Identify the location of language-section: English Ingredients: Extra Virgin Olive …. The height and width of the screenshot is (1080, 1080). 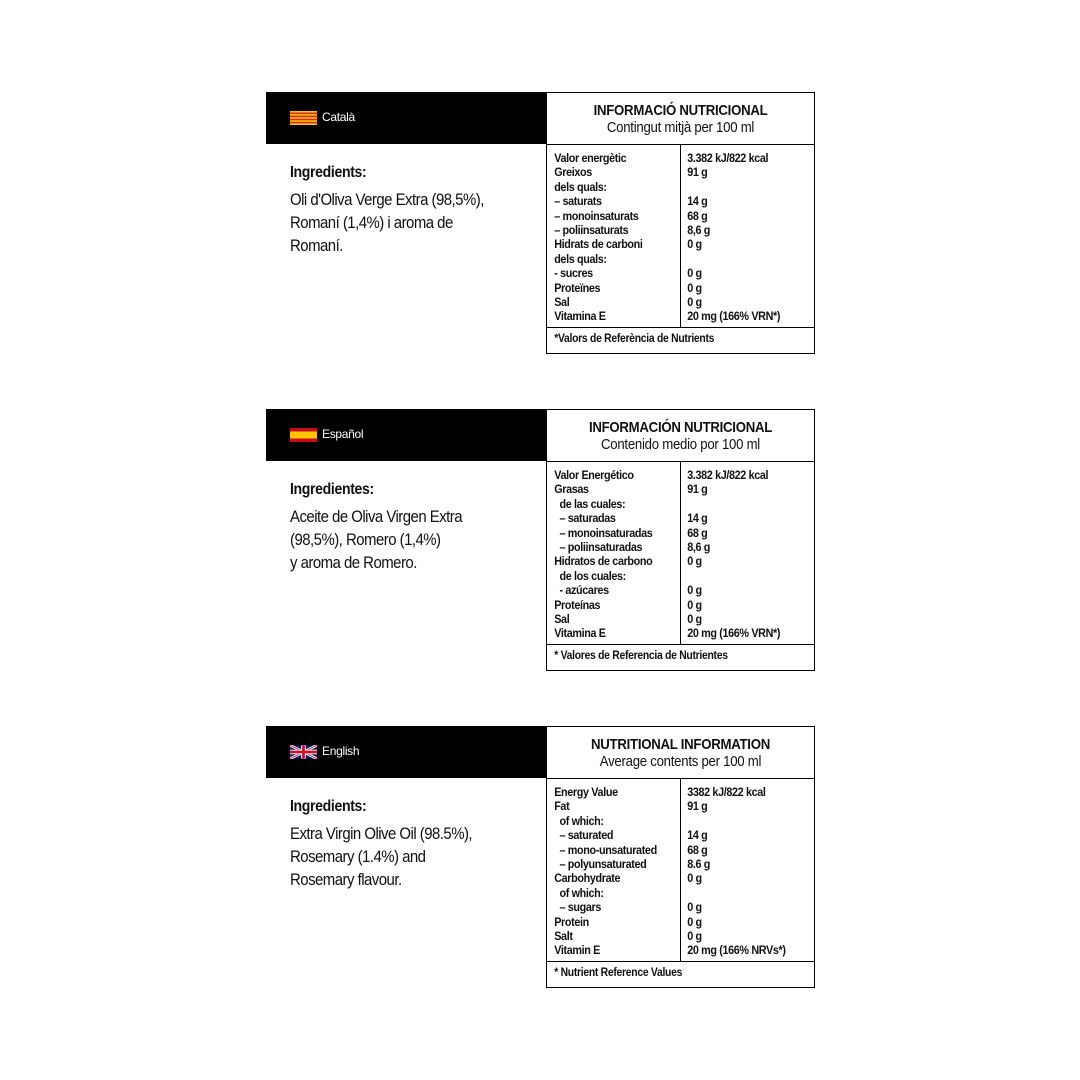
(541, 858).